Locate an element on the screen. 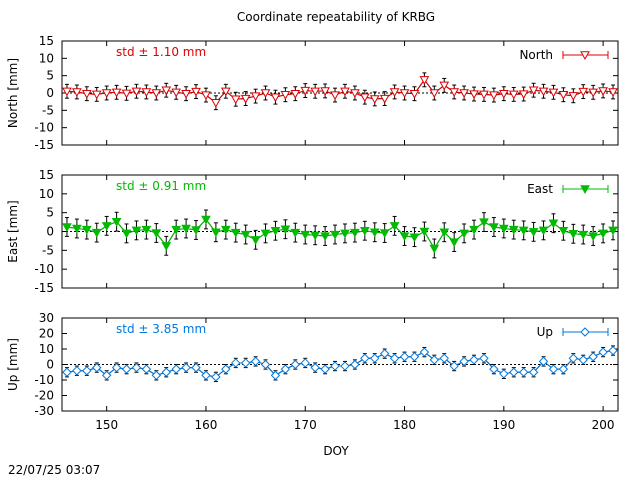 The width and height of the screenshot is (640, 480). north-std-annotation: std ± 1.10 mm is located at coordinates (161, 52).